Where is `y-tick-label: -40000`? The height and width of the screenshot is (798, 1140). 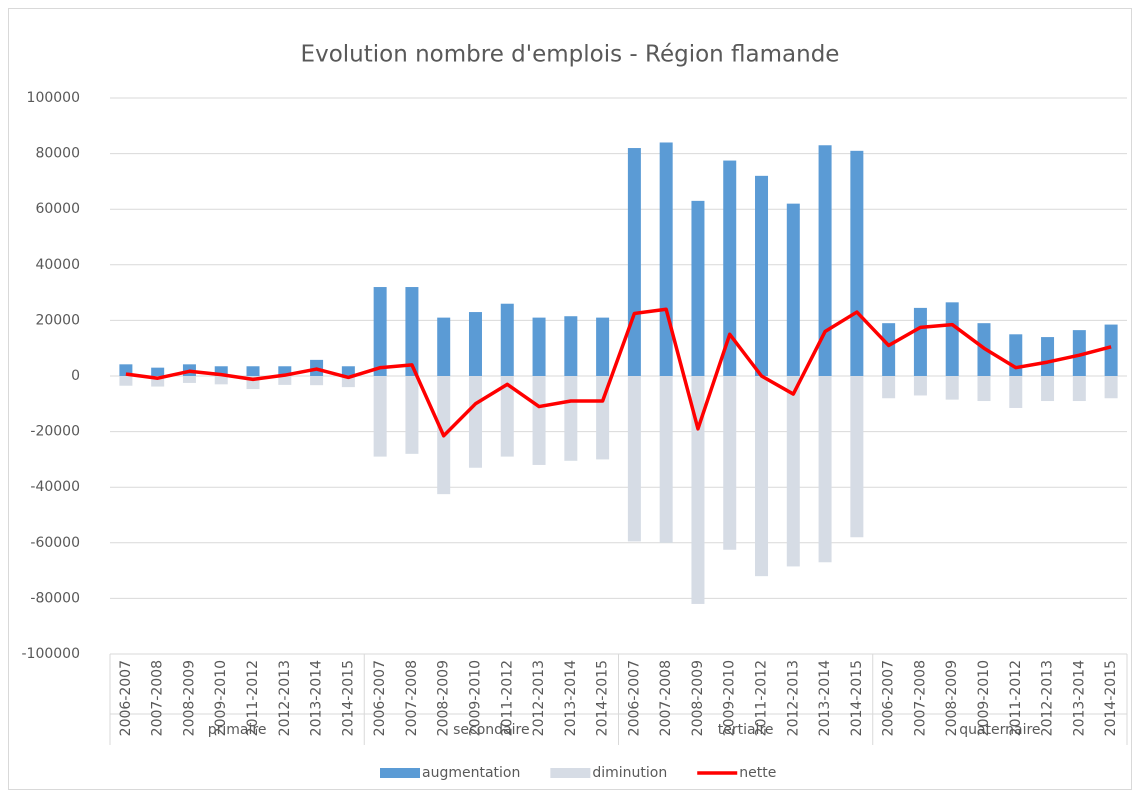
y-tick-label: -40000 is located at coordinates (55, 487).